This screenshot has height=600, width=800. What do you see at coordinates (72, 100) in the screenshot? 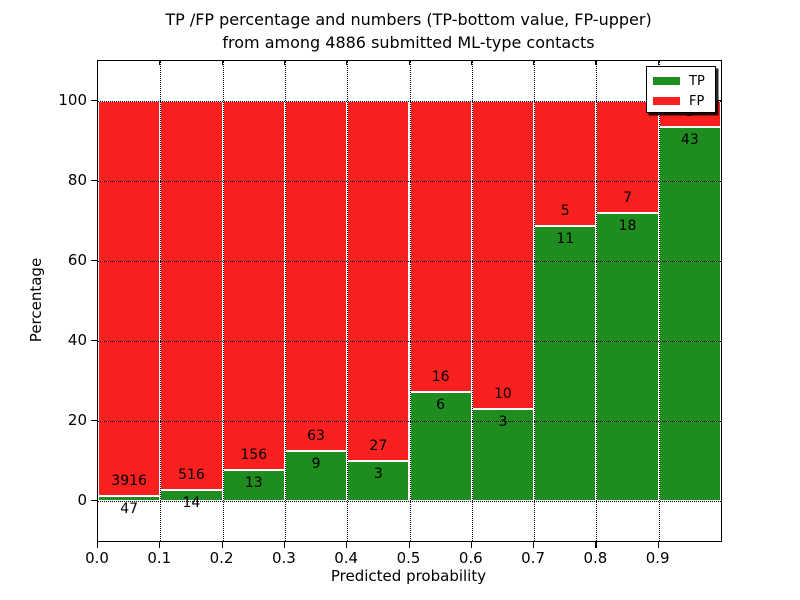
I see `y-tick-label-5: 100` at bounding box center [72, 100].